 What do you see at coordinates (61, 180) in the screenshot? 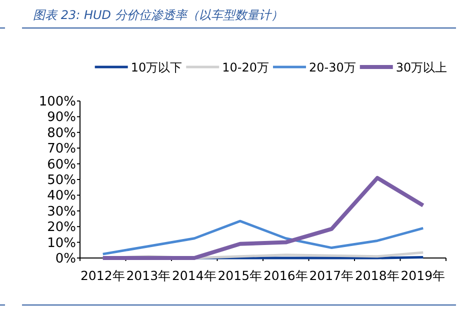
I see `y-tick-label: 50%` at bounding box center [61, 180].